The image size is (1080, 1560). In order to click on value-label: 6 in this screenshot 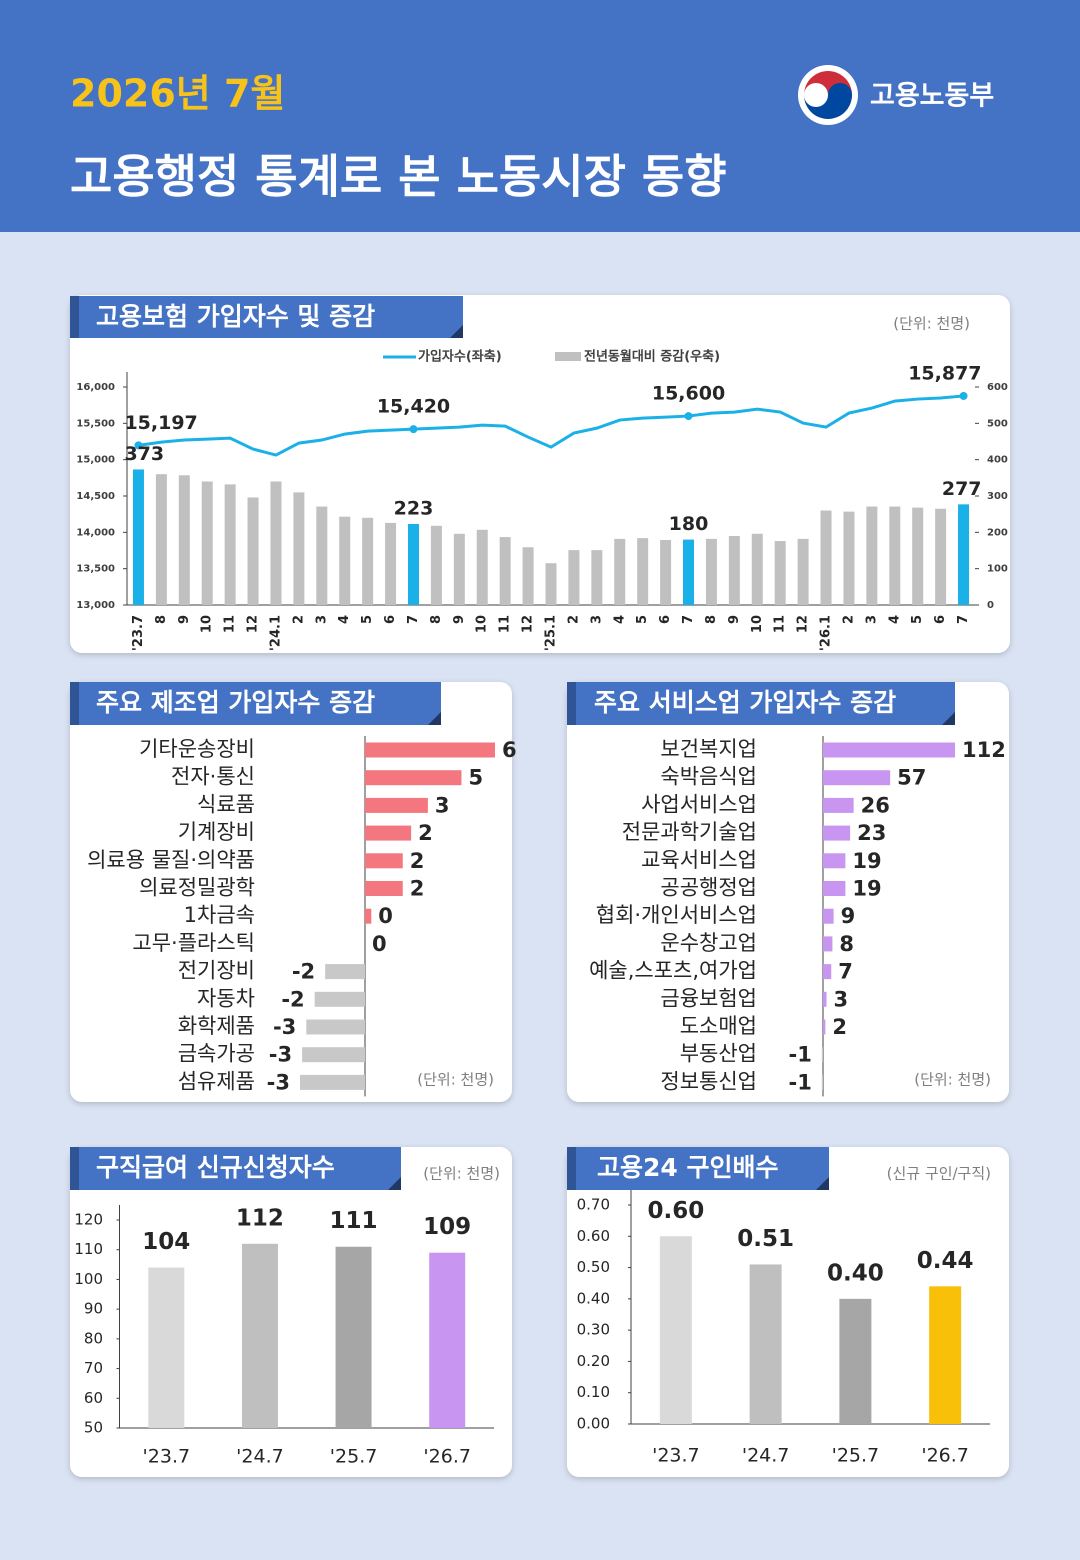, I will do `click(509, 750)`.